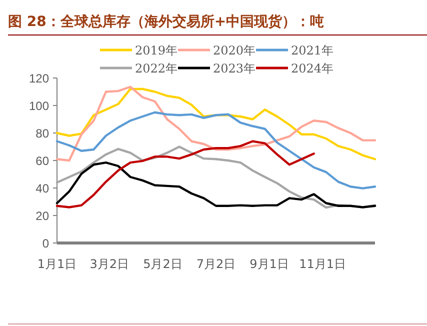  Describe the element at coordinates (43, 161) in the screenshot. I see `y-tick-label: 60` at that location.